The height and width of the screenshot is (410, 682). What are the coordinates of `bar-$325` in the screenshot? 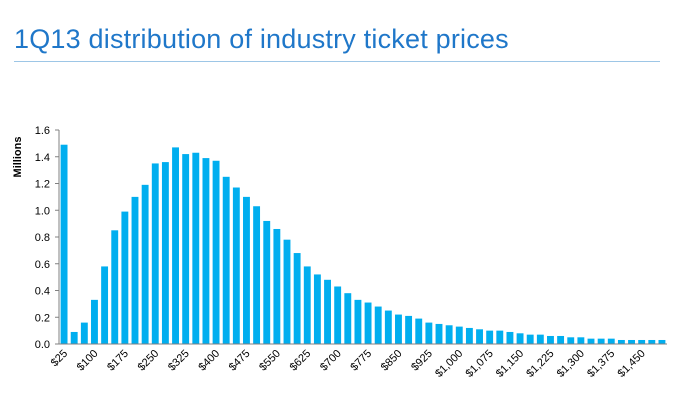 It's located at (186, 249).